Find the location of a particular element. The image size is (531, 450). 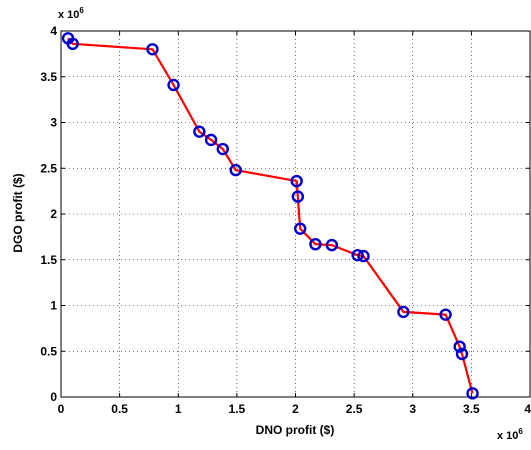

y-tick-label: 0.5 is located at coordinates (48, 351).